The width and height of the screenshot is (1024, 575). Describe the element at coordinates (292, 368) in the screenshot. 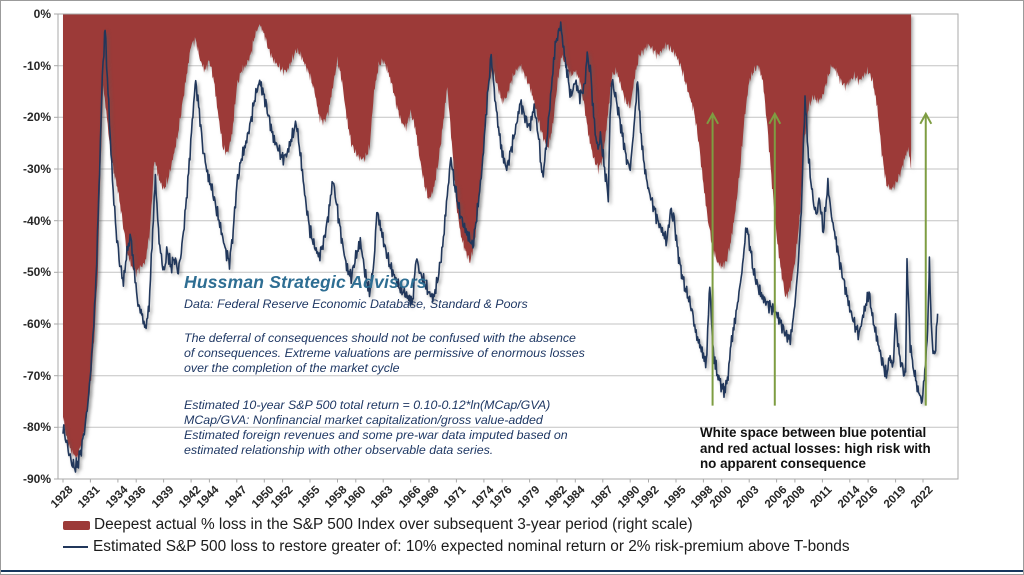

I see `quote-line: over the completion of the market cycle` at that location.